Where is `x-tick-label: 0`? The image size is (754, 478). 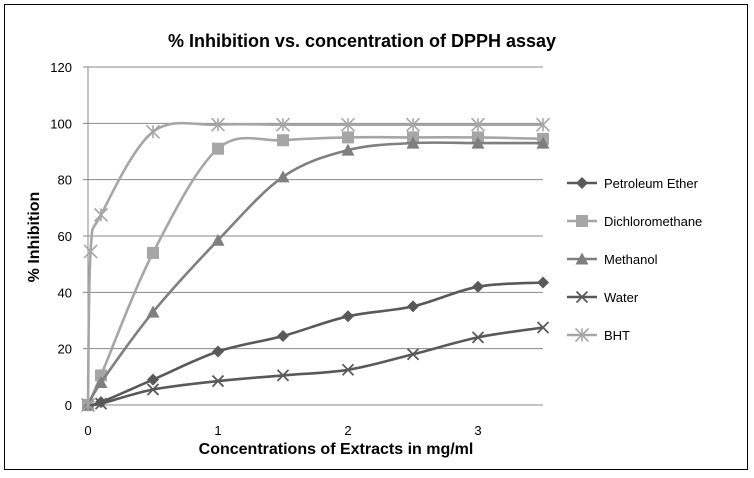 x-tick-label: 0 is located at coordinates (87, 430).